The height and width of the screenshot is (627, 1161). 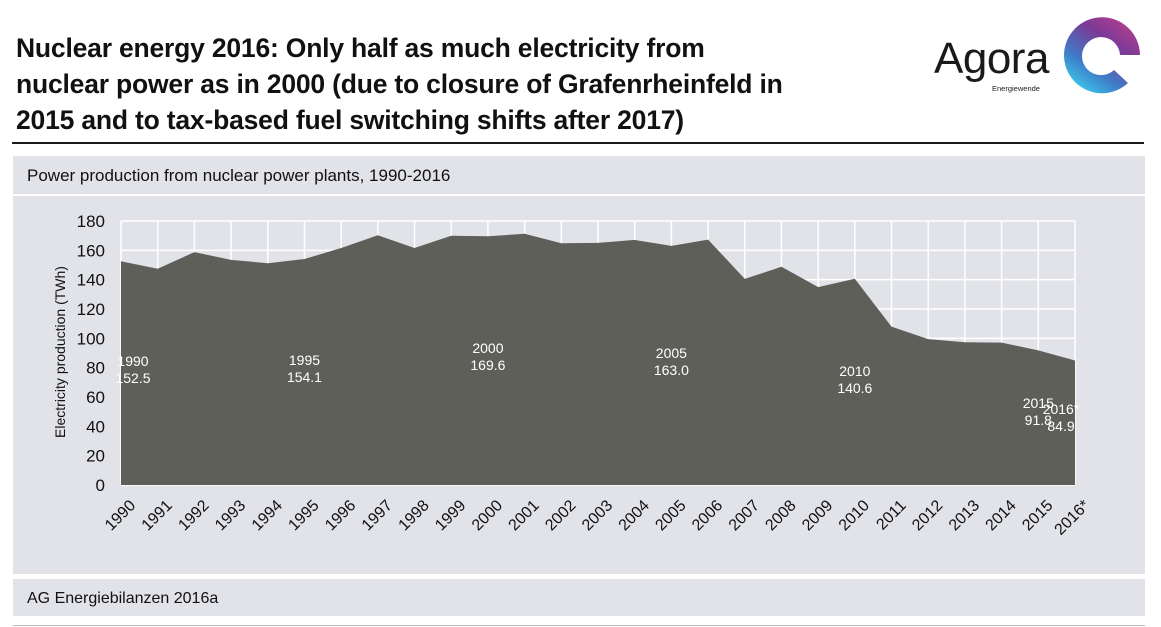 What do you see at coordinates (123, 598) in the screenshot?
I see `source-text: AG Energiebilanzen 2016a` at bounding box center [123, 598].